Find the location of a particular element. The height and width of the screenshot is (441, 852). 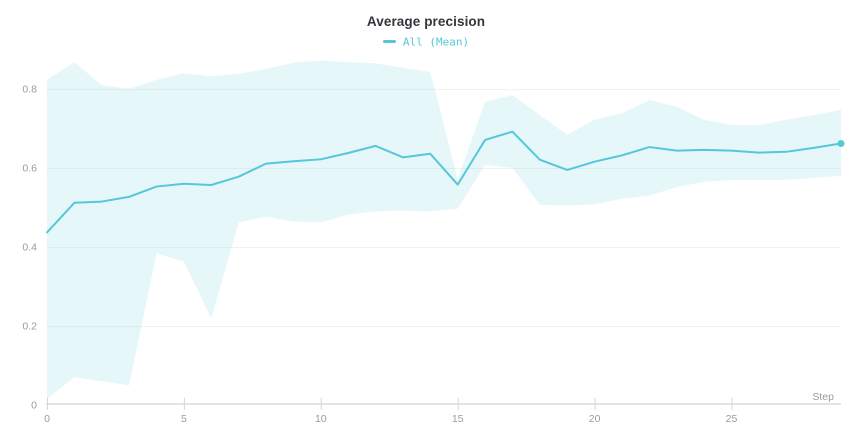

legend-line-swatch-icon is located at coordinates (389, 41).